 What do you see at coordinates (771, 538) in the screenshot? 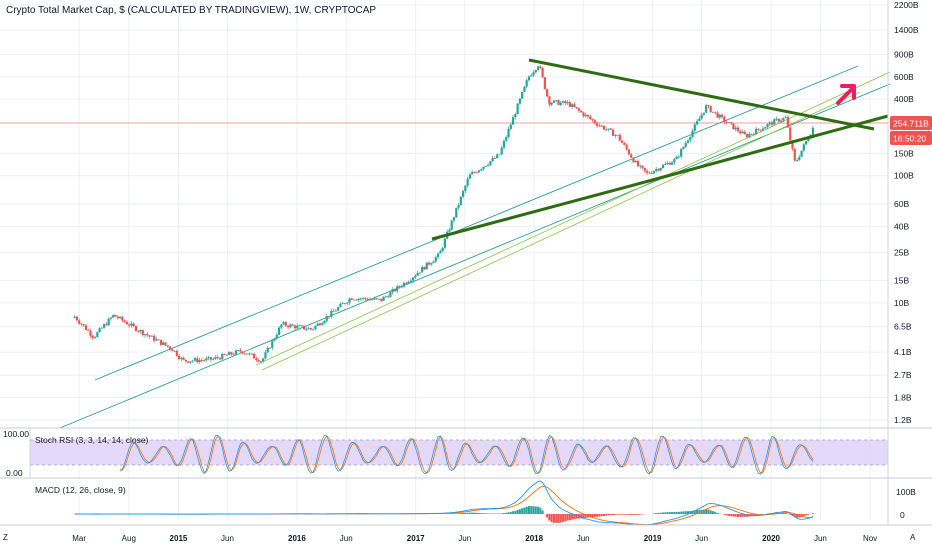
I see `time-tick-label: 2020` at bounding box center [771, 538].